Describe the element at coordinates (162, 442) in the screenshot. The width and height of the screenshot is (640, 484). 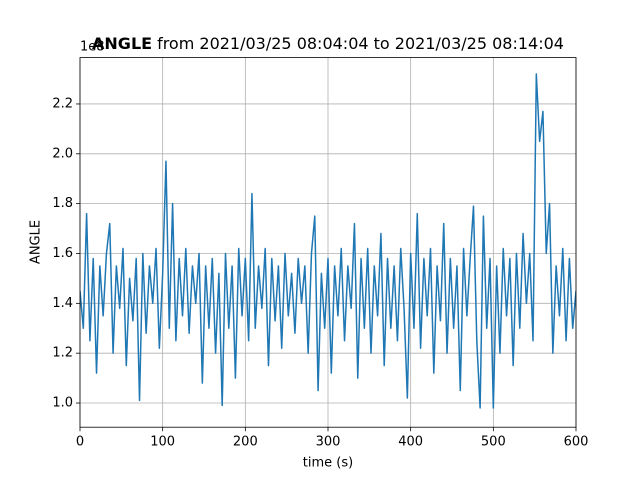
I see `x-tick-label: 100` at that location.